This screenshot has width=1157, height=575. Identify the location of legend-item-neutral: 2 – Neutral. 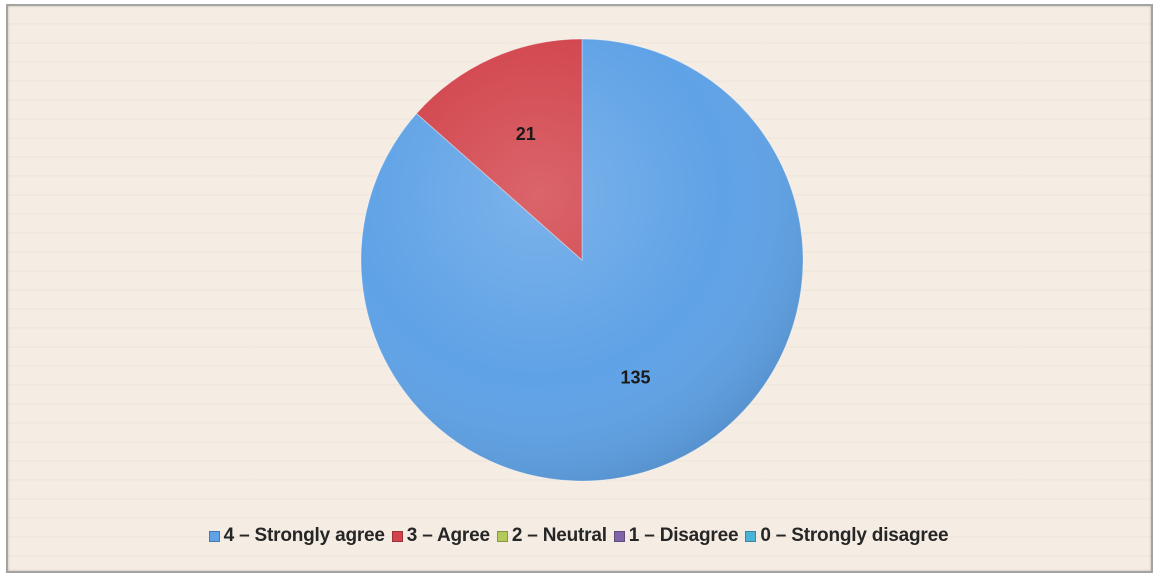
(551, 536).